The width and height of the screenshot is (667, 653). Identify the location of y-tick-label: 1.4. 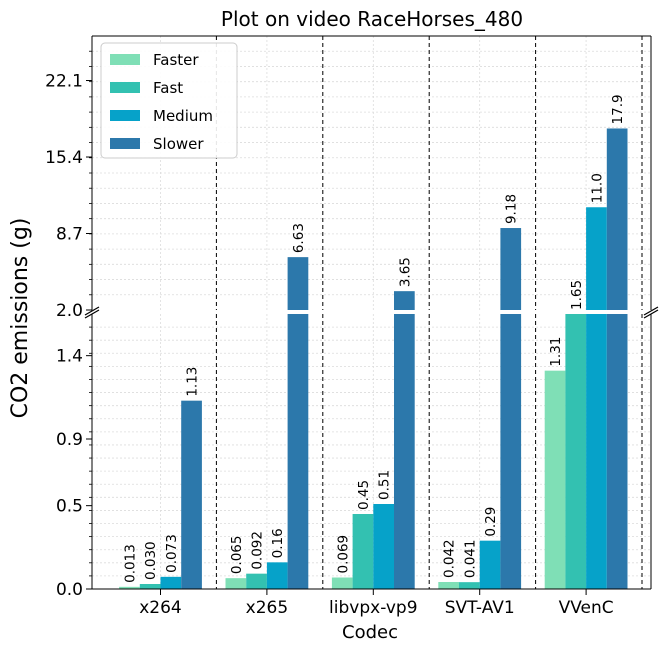
(69, 357).